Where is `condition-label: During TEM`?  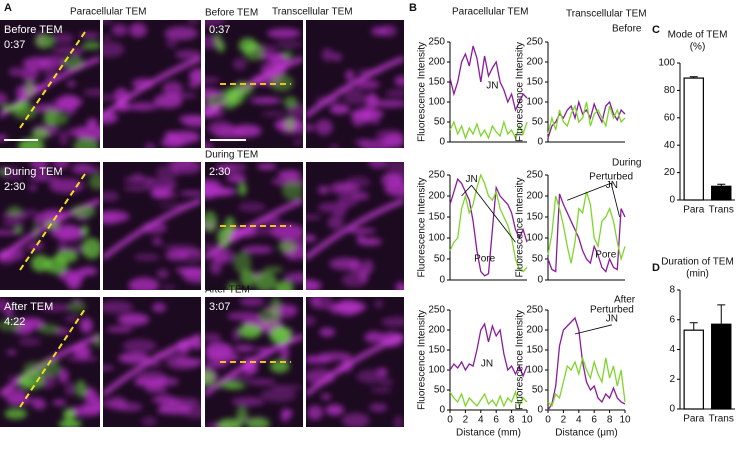 condition-label: During TEM is located at coordinates (231, 155).